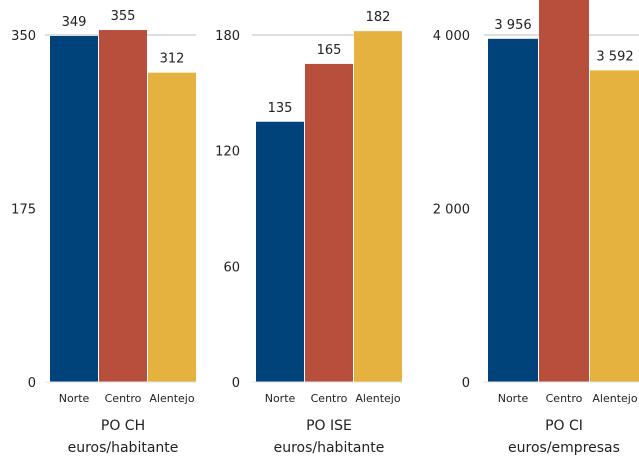  What do you see at coordinates (564, 448) in the screenshot?
I see `panel-subtitle: euros/empresas` at bounding box center [564, 448].